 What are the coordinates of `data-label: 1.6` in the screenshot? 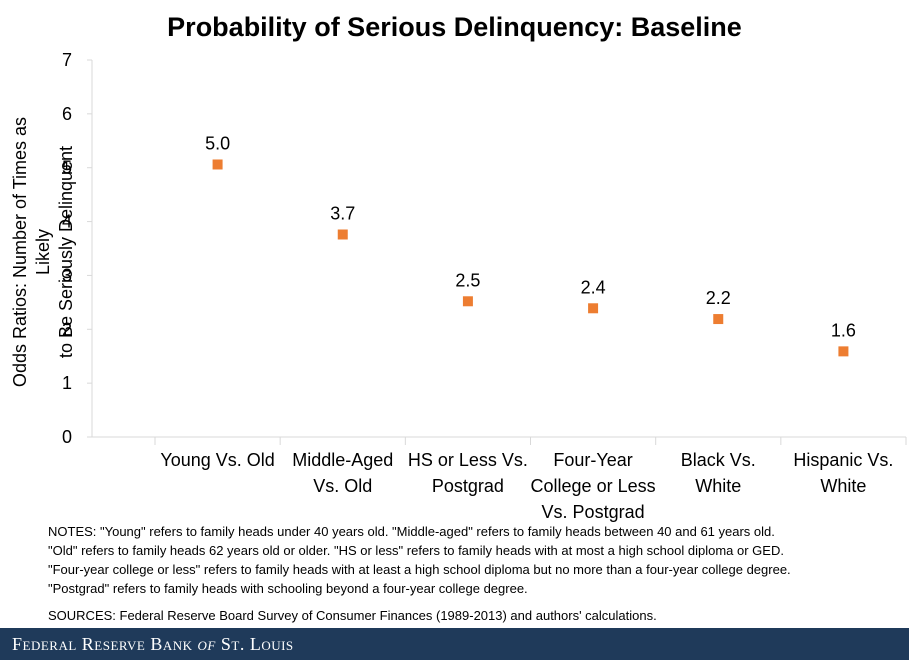 It's located at (843, 330).